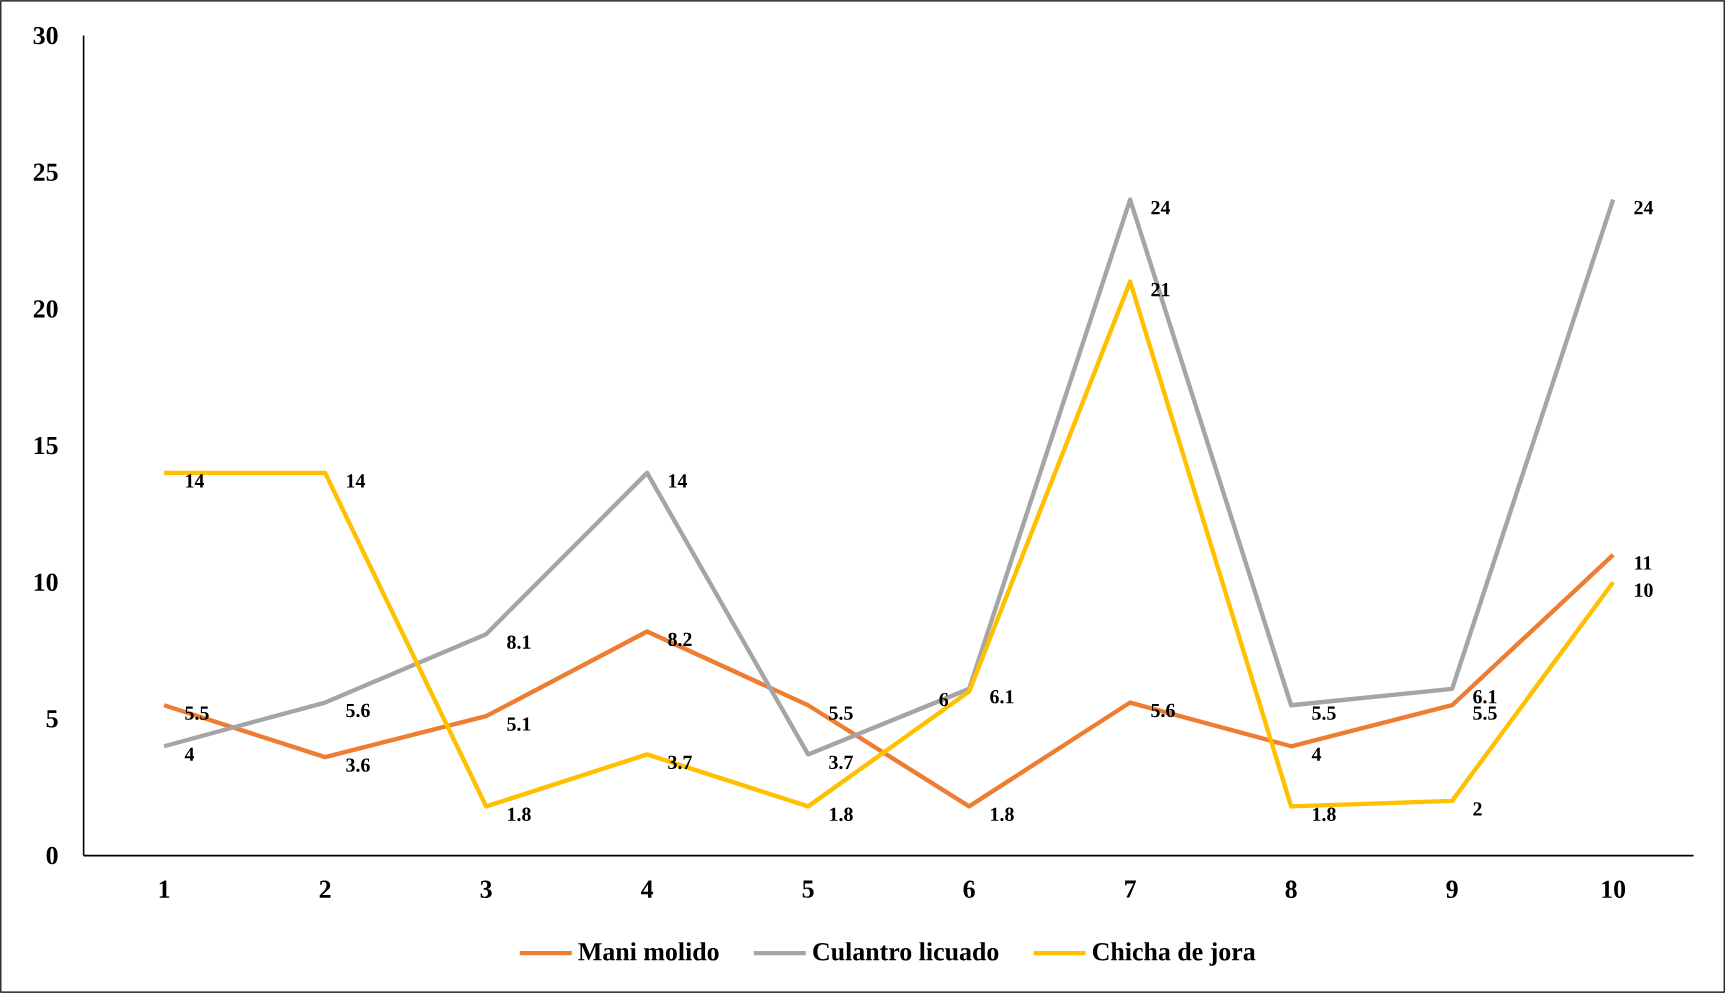  Describe the element at coordinates (46, 582) in the screenshot. I see `y-tick-label: 10` at that location.